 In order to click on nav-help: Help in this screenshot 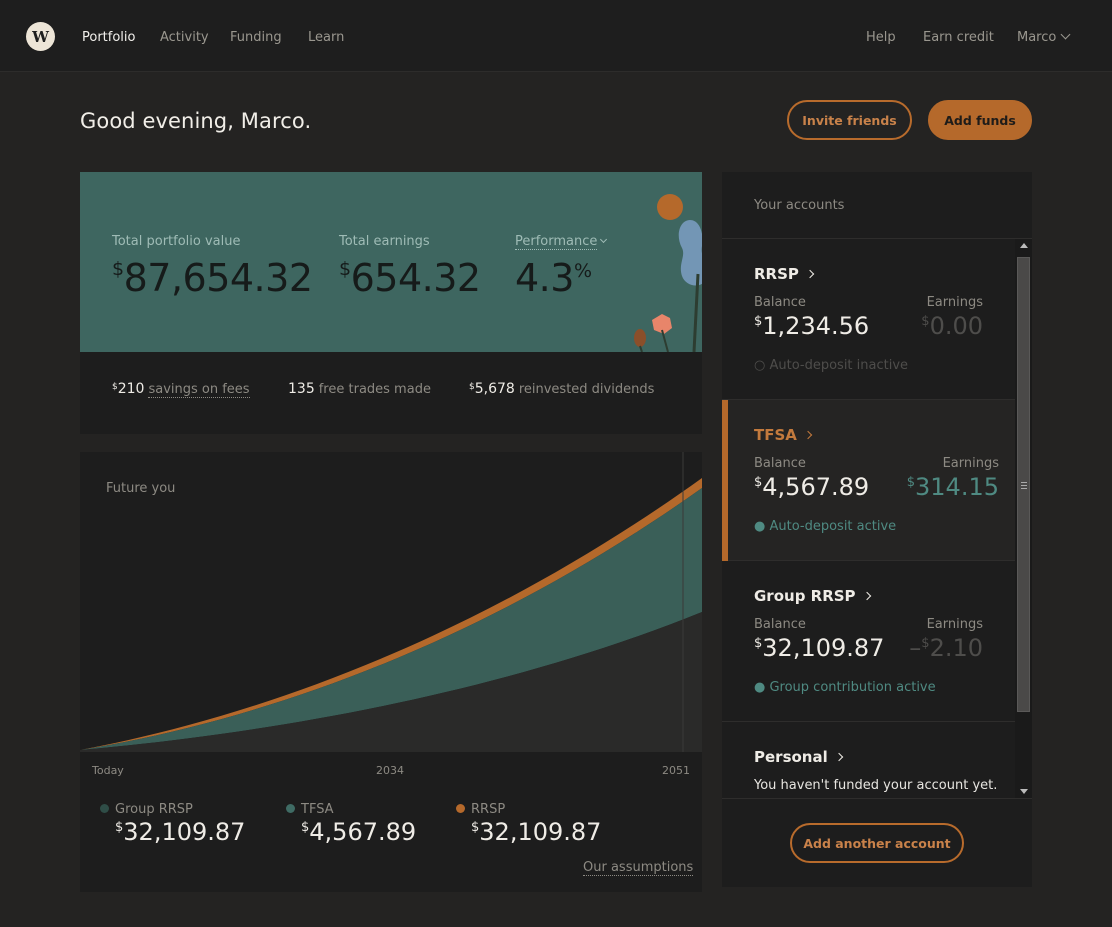, I will do `click(881, 37)`.